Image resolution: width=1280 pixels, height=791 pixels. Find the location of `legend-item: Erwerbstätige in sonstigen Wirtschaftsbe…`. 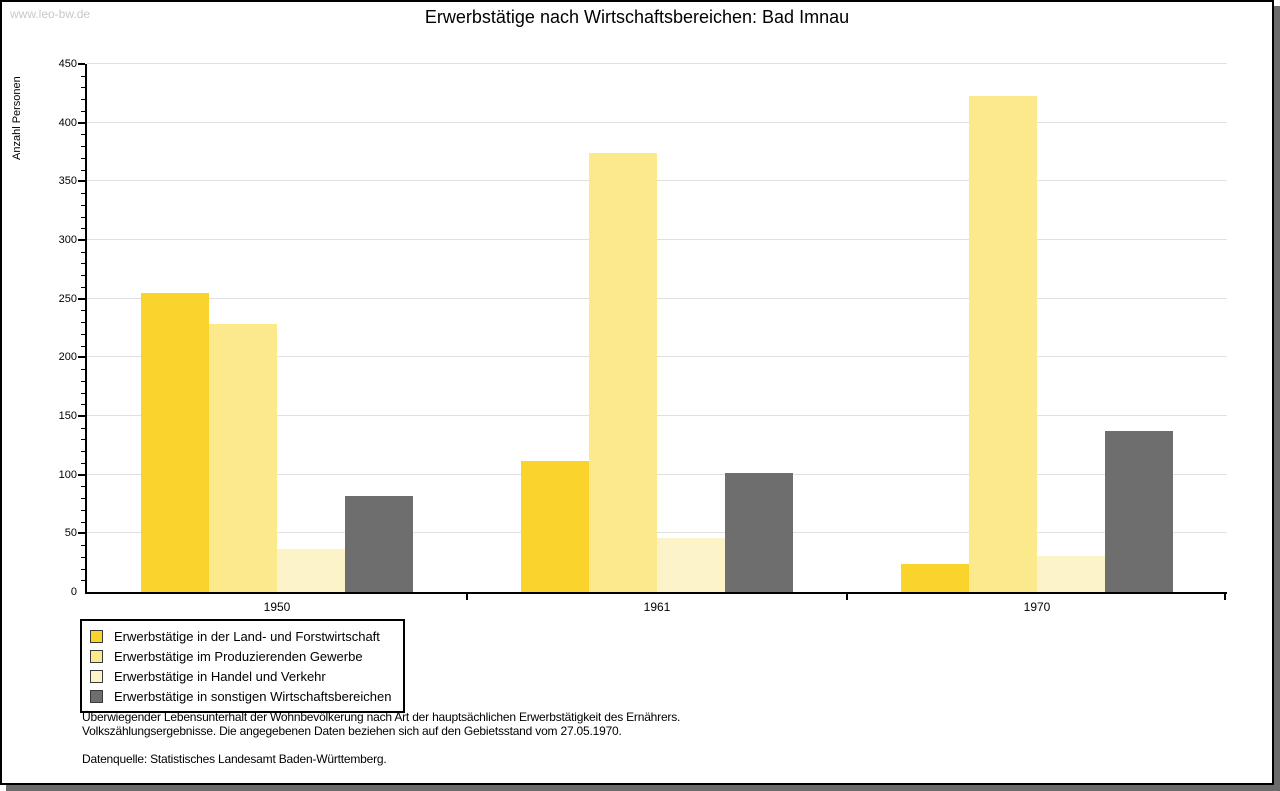

legend-item: Erwerbstätige in sonstigen Wirtschaftsbe… is located at coordinates (240, 696).